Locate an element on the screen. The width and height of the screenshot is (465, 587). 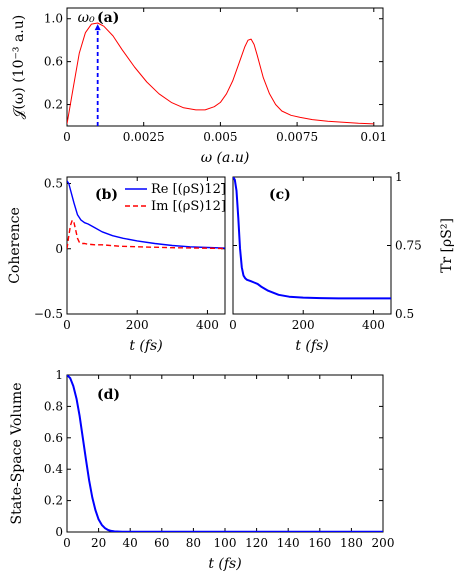
x-tick-label: 20 is located at coordinates (98, 543).